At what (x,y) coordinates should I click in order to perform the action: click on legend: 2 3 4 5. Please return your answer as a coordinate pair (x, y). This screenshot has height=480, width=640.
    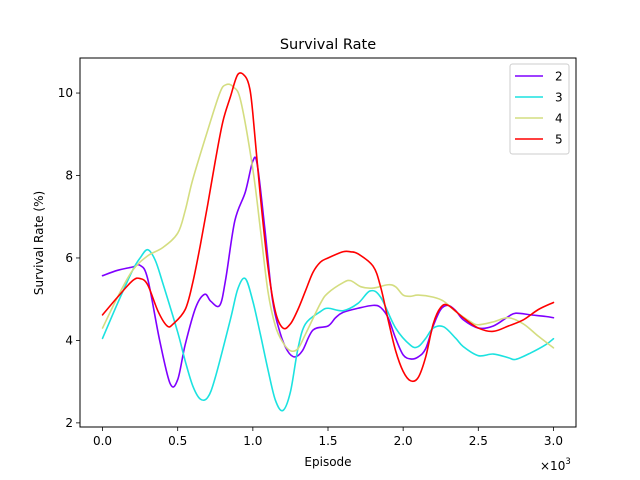
    Looking at the image, I should click on (539, 109).